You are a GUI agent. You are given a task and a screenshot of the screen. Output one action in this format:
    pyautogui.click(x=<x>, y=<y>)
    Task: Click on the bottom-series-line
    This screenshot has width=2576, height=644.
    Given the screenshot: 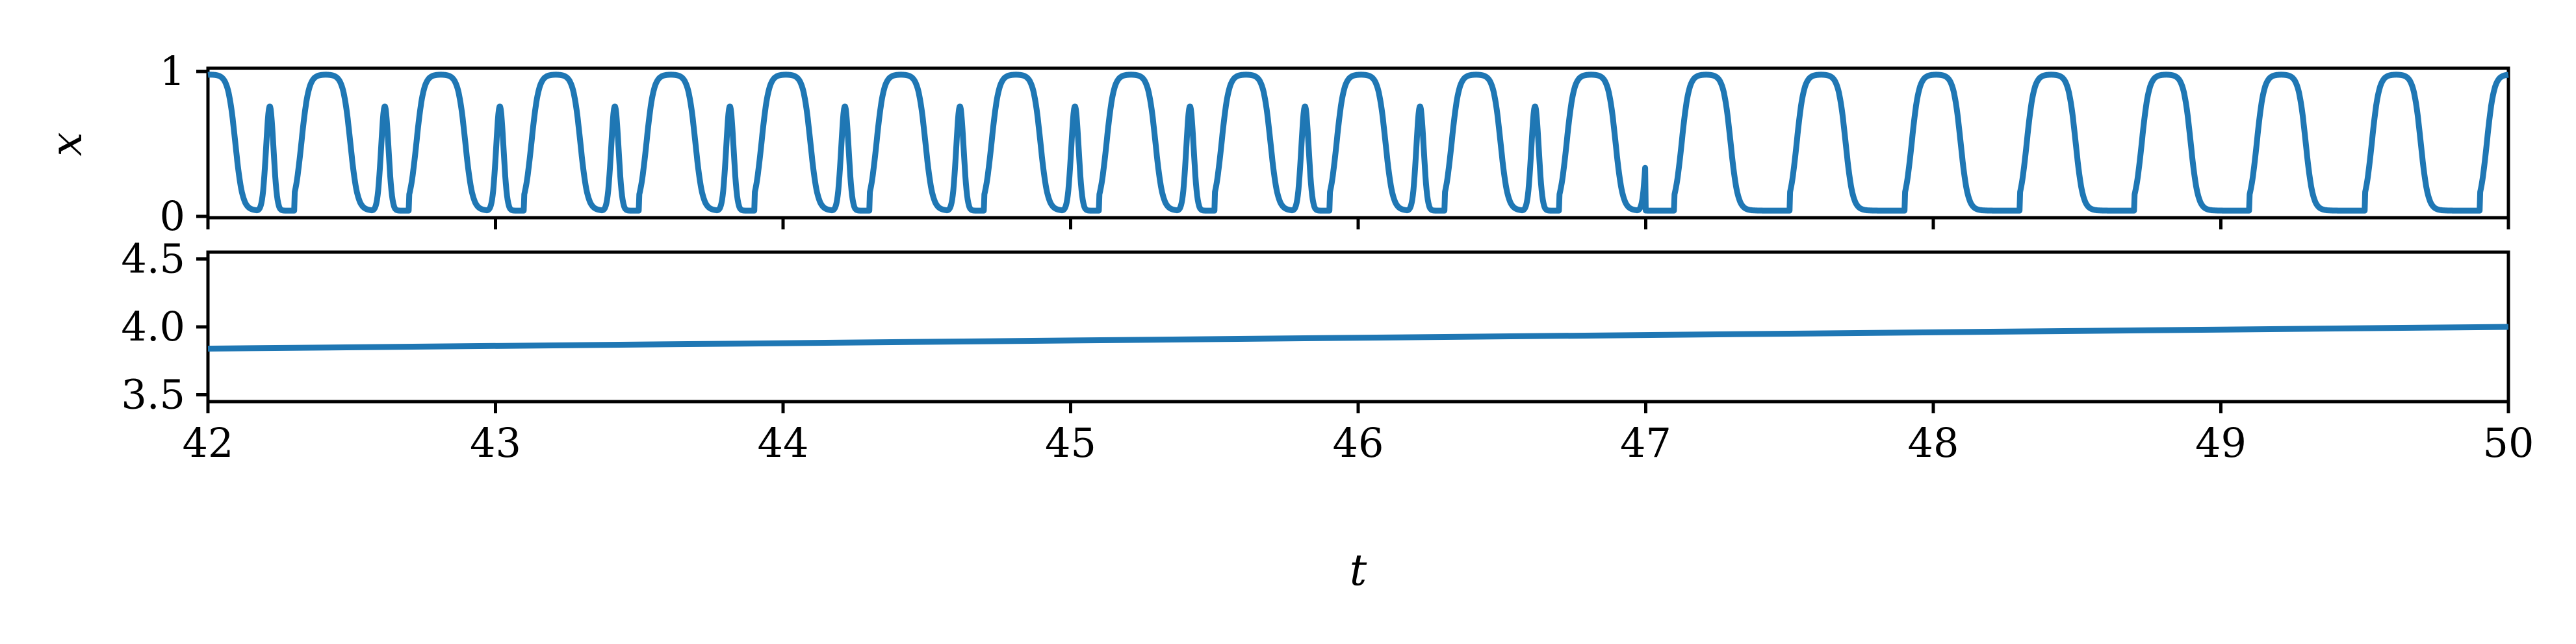 What is the action you would take?
    pyautogui.click(x=1358, y=338)
    